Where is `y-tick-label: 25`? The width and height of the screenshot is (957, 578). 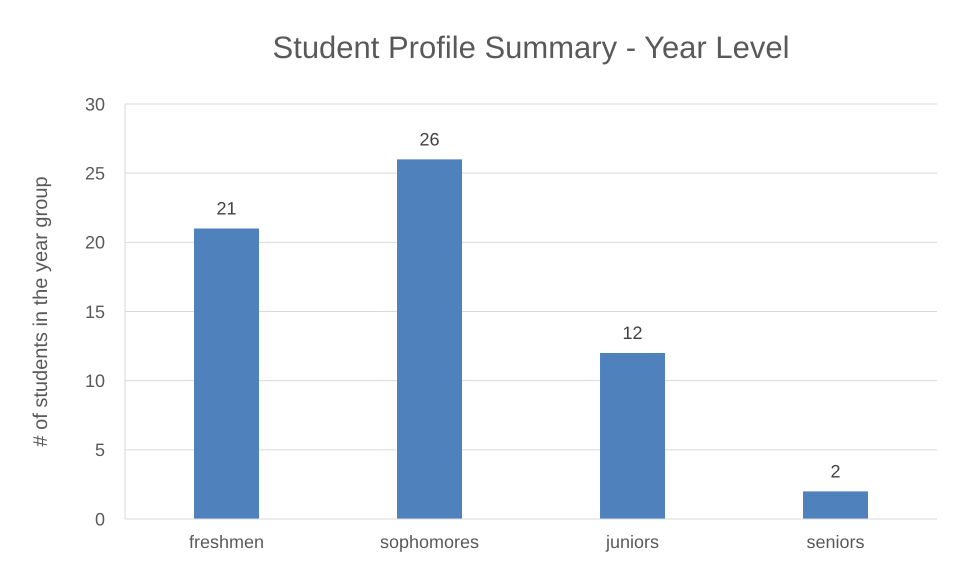 y-tick-label: 25 is located at coordinates (94, 174).